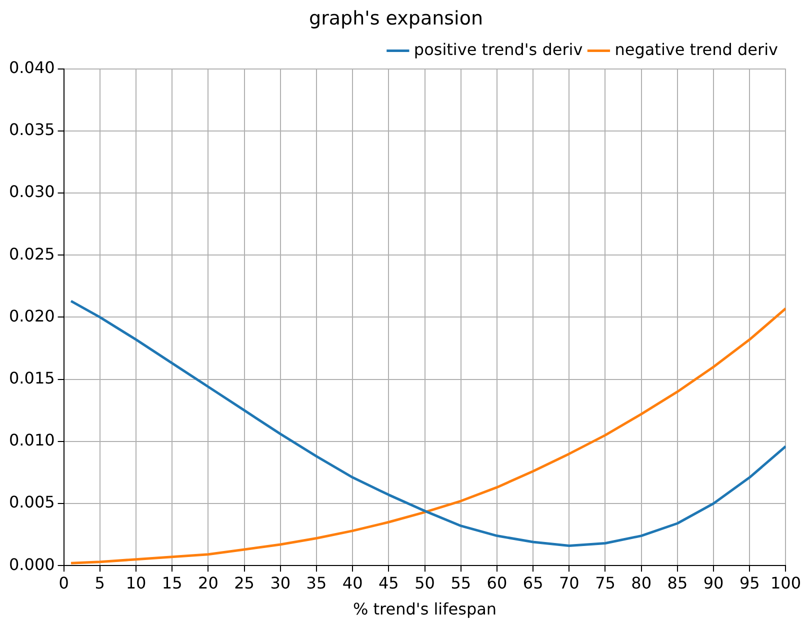  I want to click on y-tick-label: 0.000, so click(31, 564).